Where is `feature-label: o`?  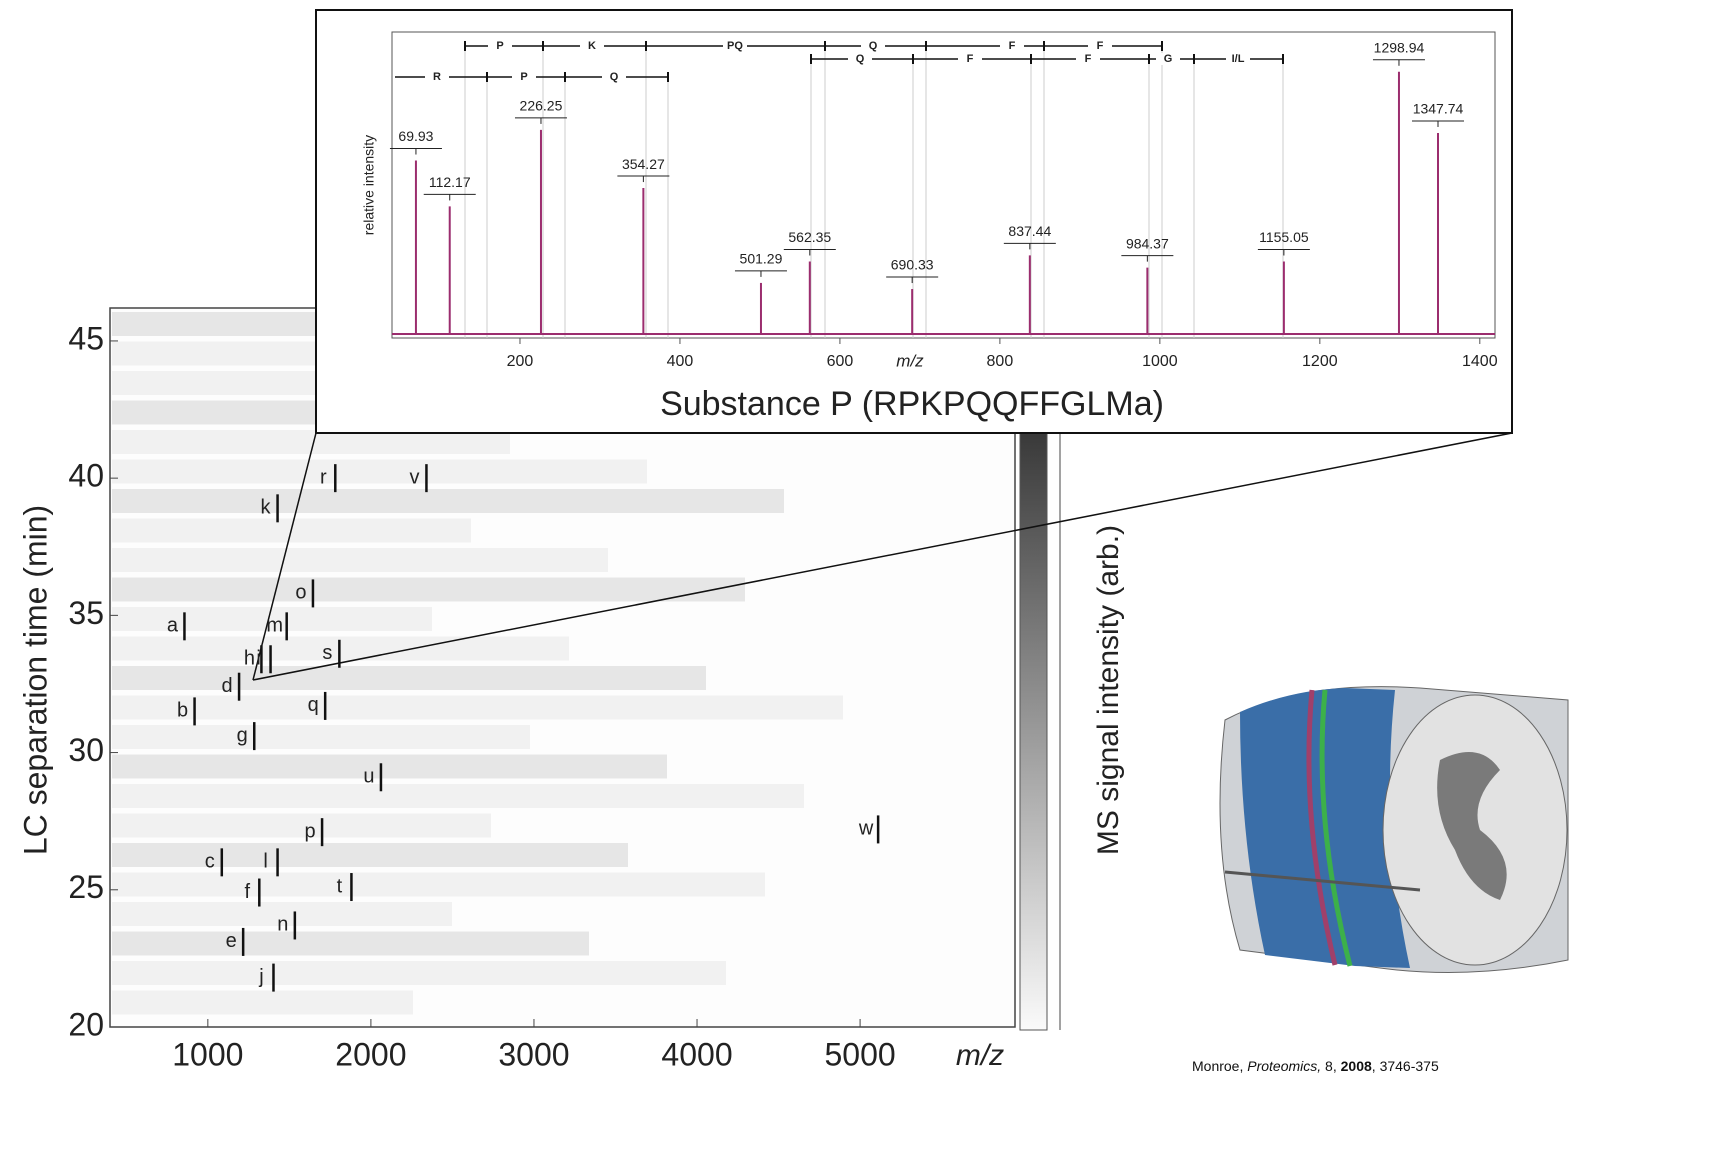
feature-label: o is located at coordinates (300, 593).